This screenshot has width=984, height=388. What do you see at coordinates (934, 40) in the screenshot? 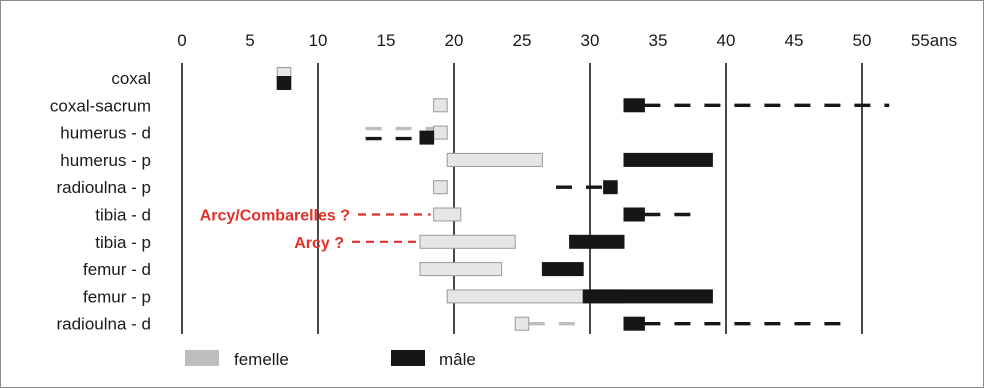
I see `x-tick-label: 55ans` at bounding box center [934, 40].